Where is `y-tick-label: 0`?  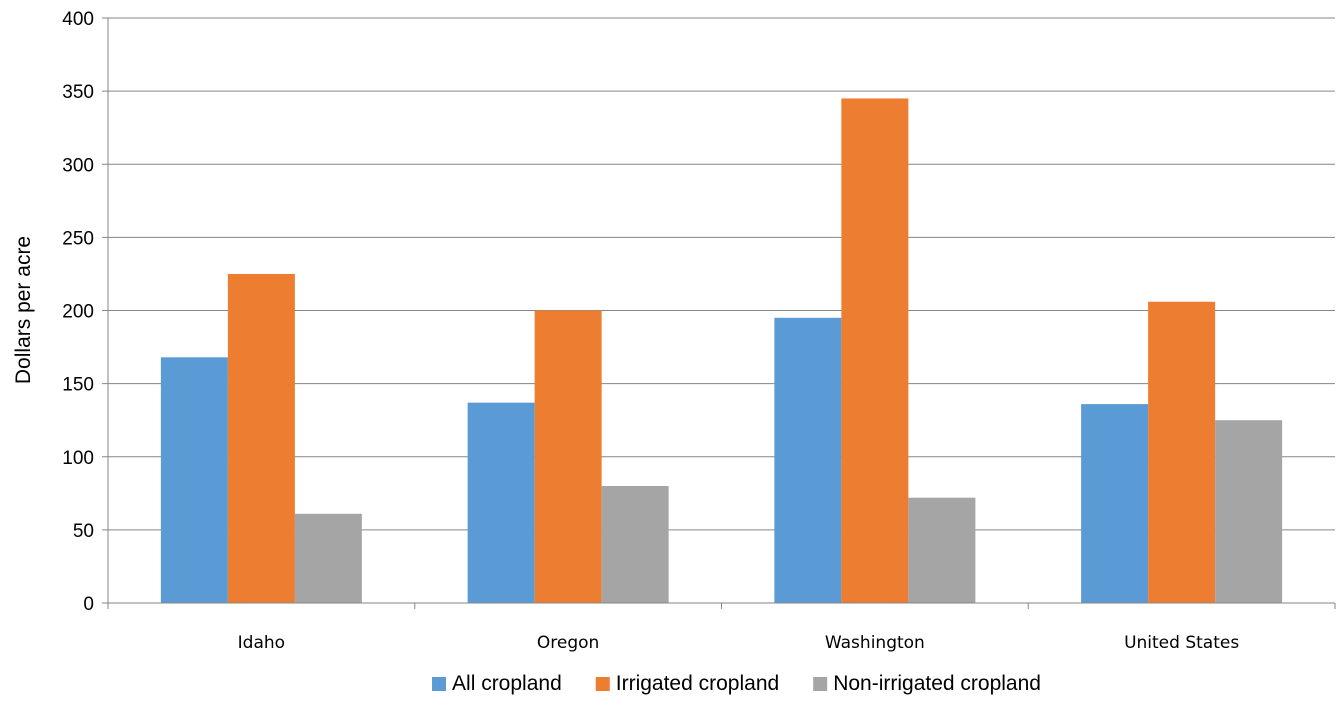
y-tick-label: 0 is located at coordinates (88, 604).